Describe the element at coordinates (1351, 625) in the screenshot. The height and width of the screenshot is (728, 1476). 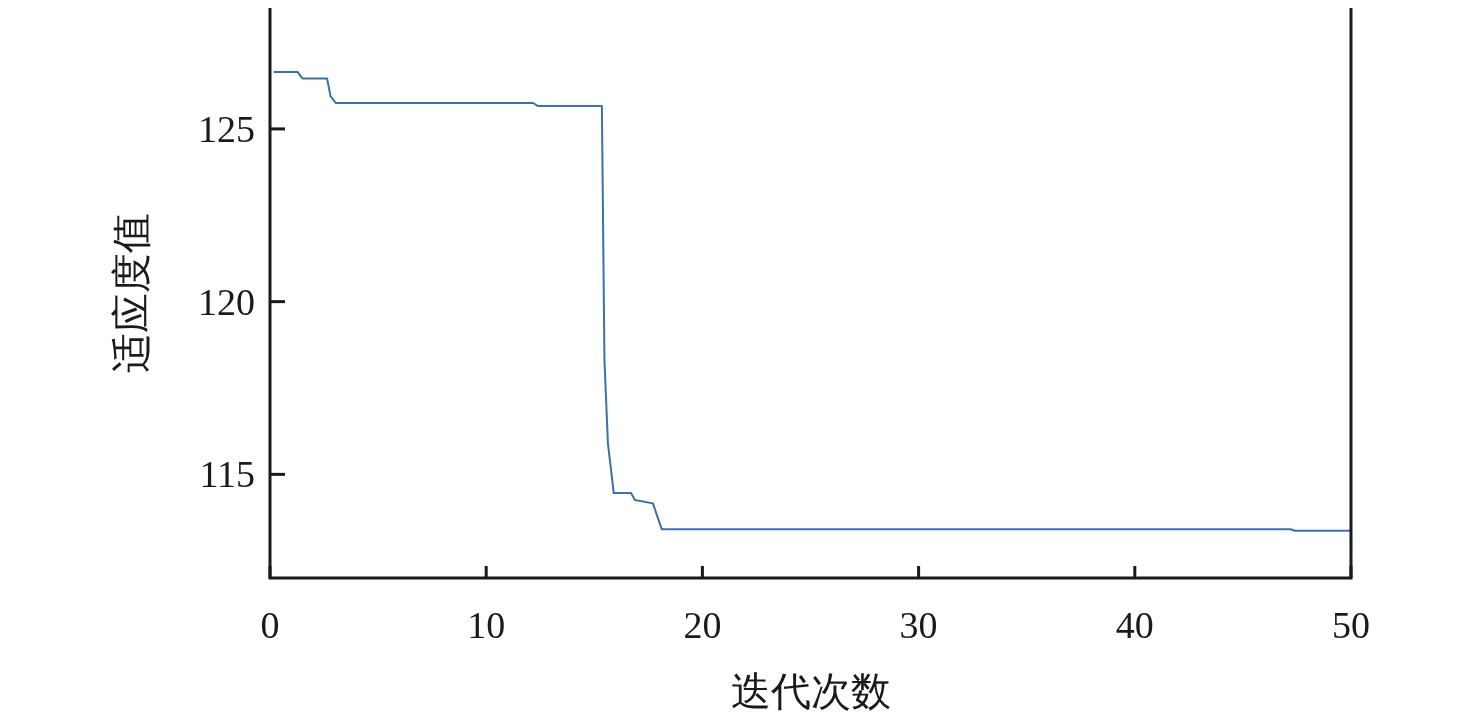
I see `x-tick-label: 50` at that location.